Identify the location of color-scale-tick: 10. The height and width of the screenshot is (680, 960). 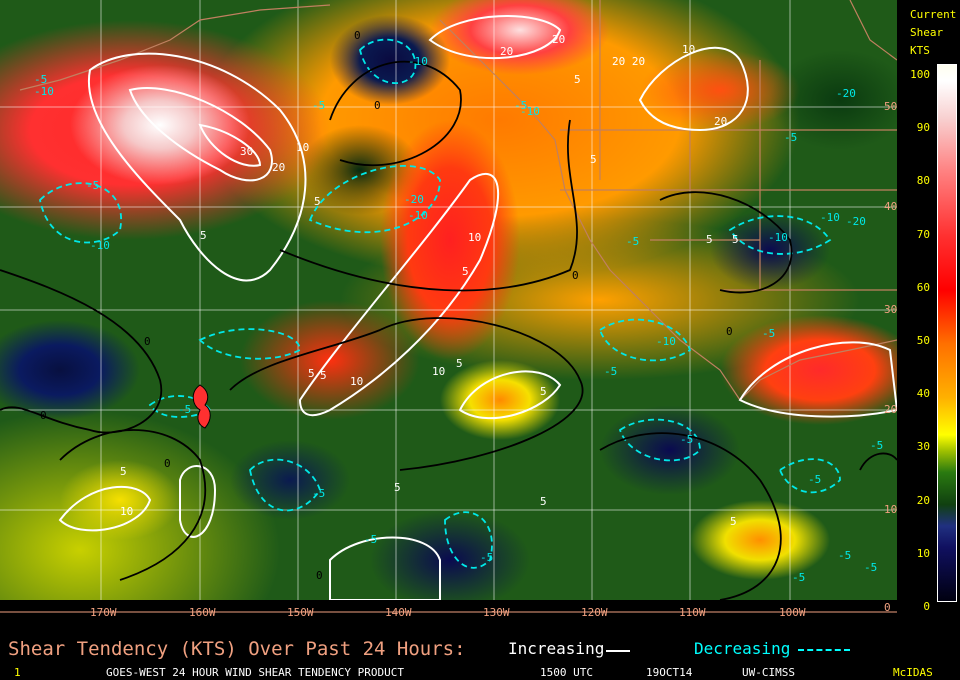
(923, 553).